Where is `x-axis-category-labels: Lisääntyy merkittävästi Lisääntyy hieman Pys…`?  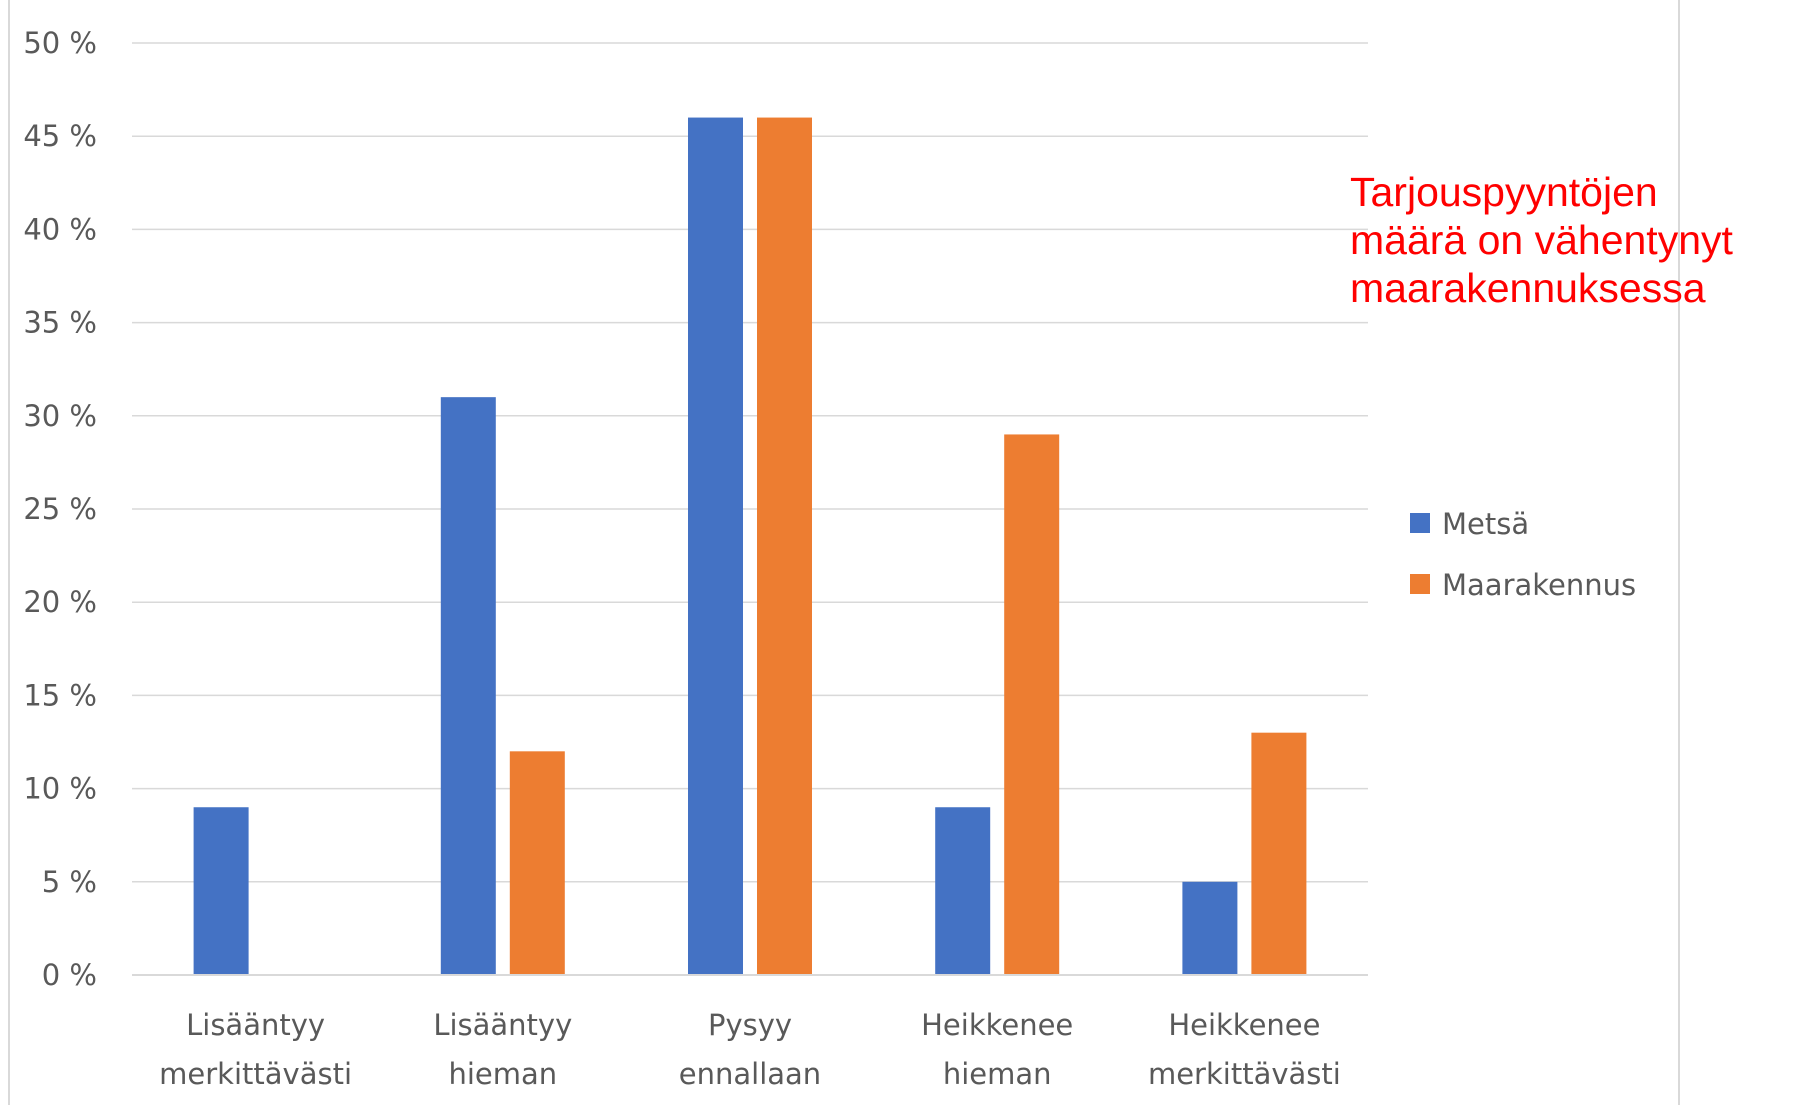
x-axis-category-labels: Lisääntyy merkittävästi Lisääntyy hieman Pys… is located at coordinates (750, 1049).